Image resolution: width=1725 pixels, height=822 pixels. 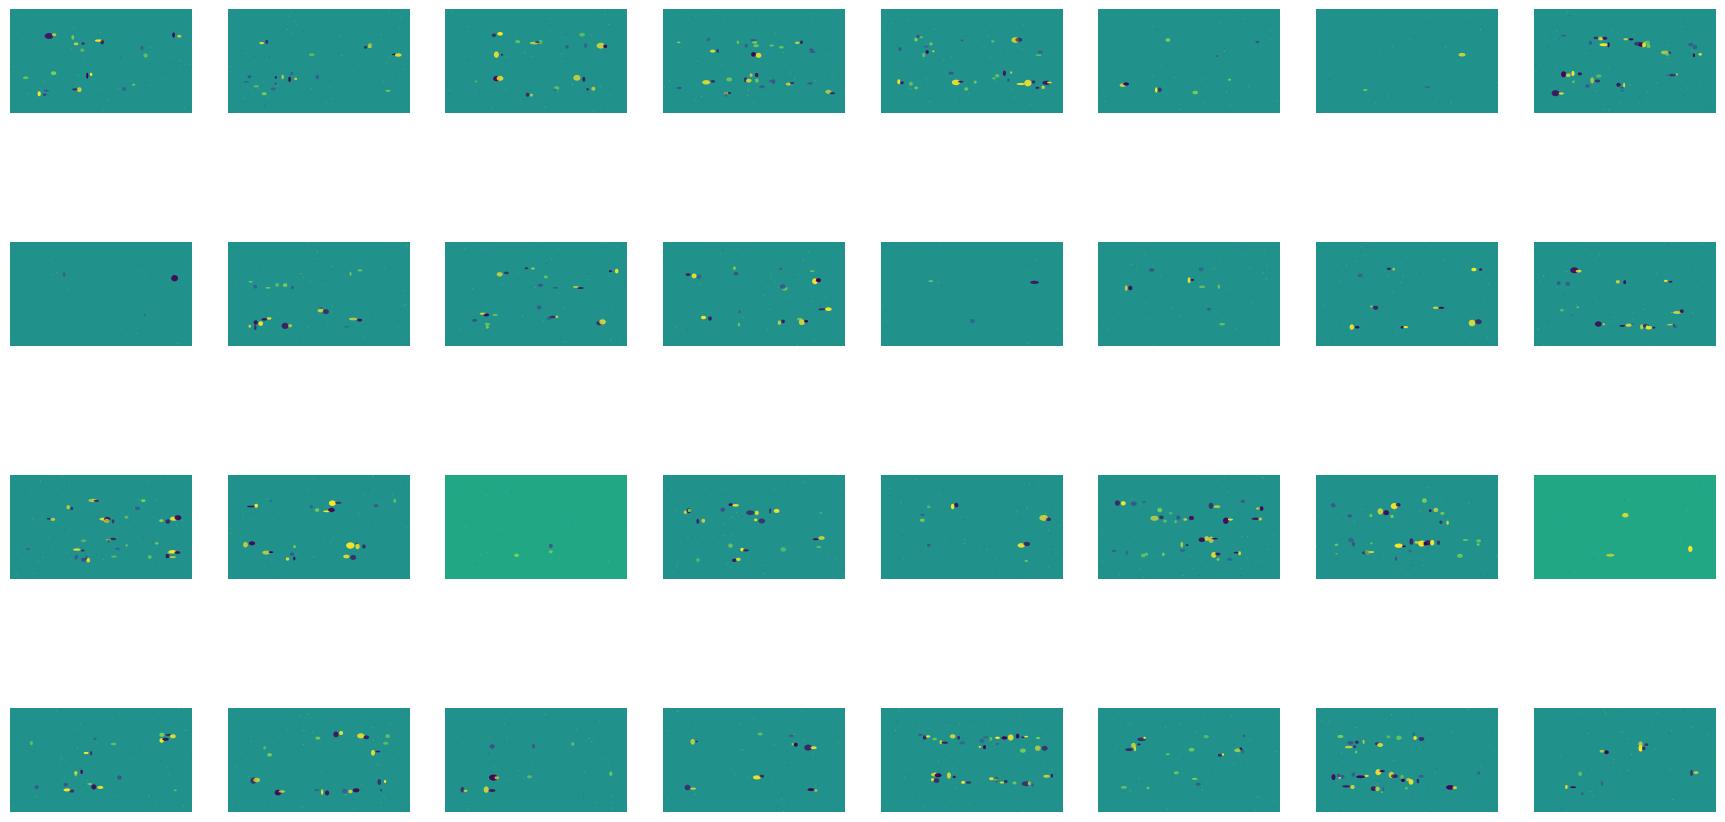 I want to click on magnetogram-panel, so click(x=536, y=527).